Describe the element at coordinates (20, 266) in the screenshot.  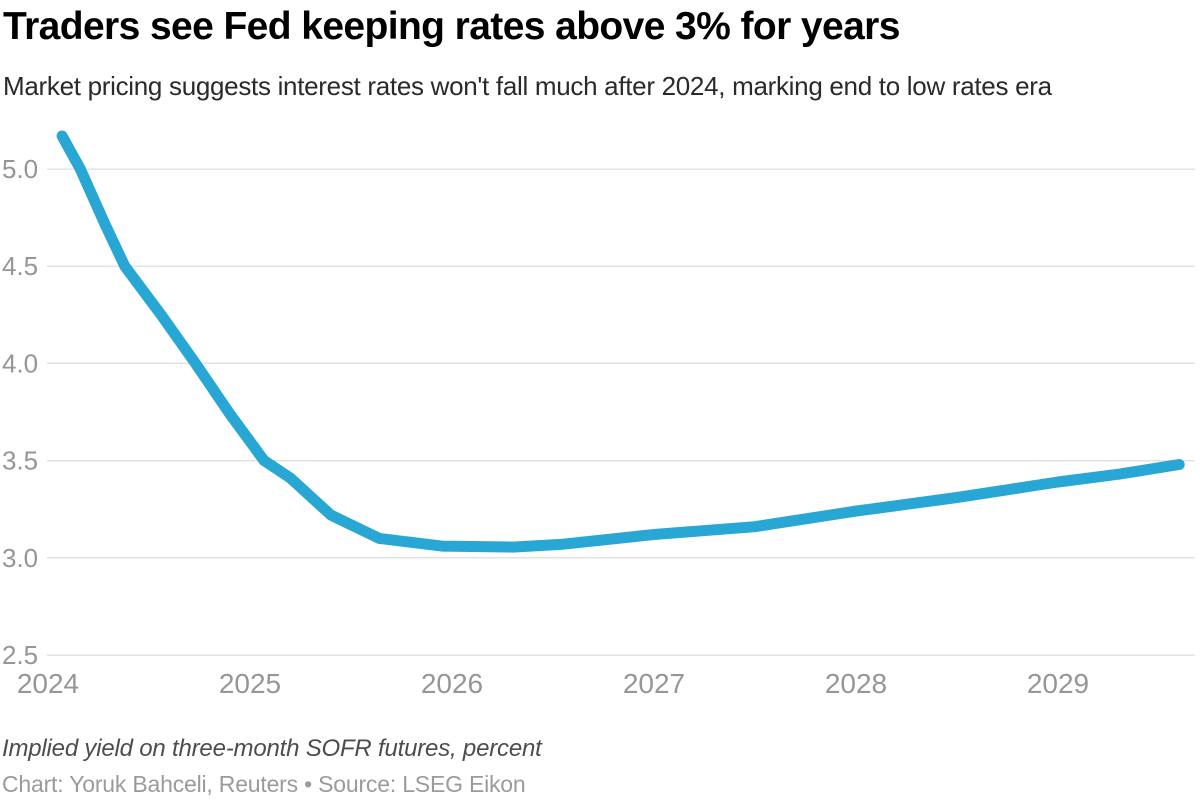
I see `y-axis-tick-label: 4.5` at that location.